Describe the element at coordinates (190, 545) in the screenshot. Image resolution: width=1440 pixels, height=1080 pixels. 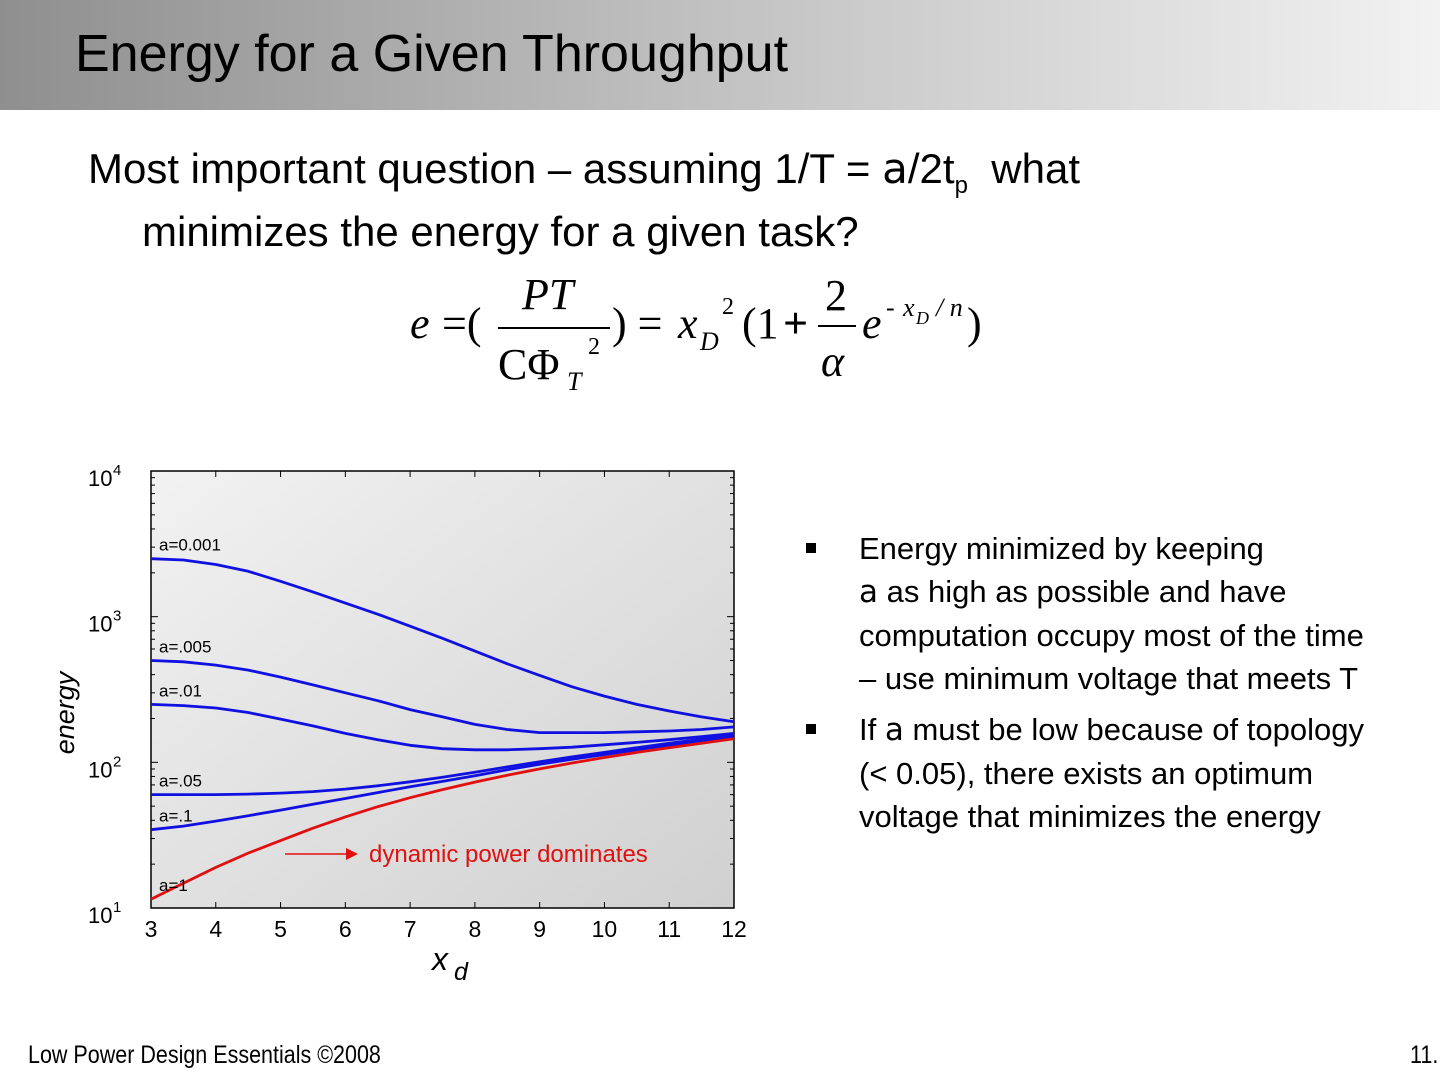
I see `series-label: a=0.001` at that location.